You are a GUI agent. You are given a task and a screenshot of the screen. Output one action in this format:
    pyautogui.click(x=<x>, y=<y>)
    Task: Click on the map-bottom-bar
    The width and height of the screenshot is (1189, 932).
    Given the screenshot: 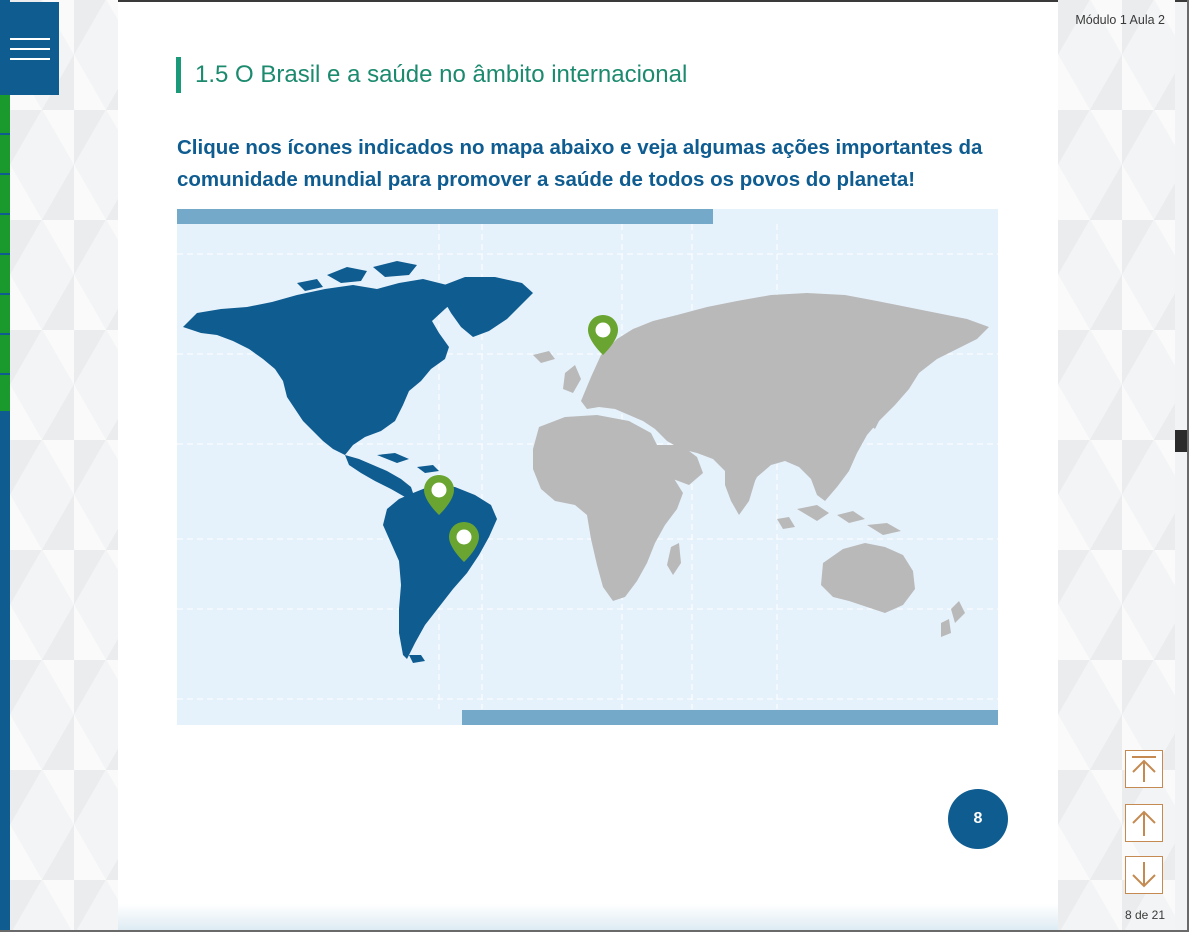 What is the action you would take?
    pyautogui.click(x=730, y=717)
    